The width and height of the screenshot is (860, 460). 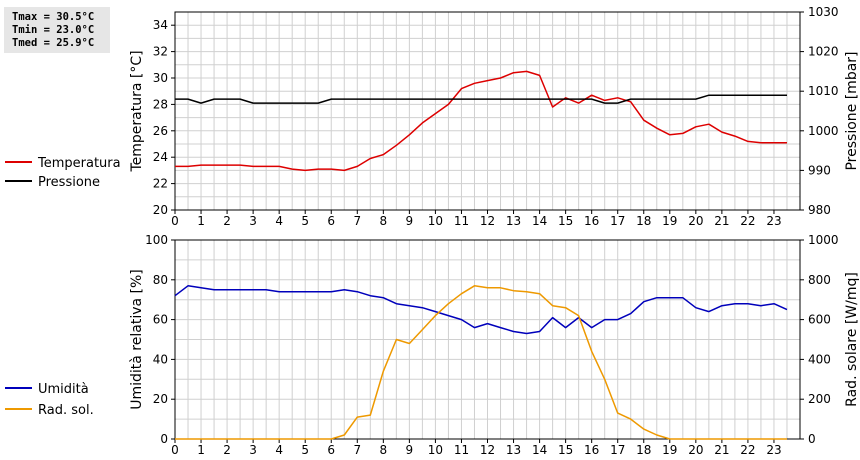 What do you see at coordinates (823, 52) in the screenshot?
I see `y-right-tick-label: 1020` at bounding box center [823, 52].